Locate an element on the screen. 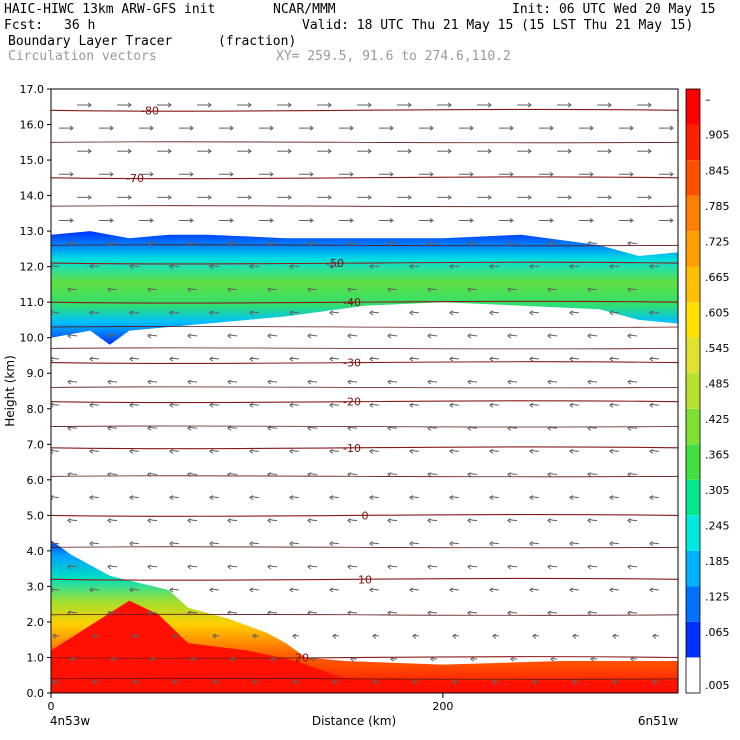 This screenshot has height=740, width=740. isotherm-label: 0 is located at coordinates (365, 515).